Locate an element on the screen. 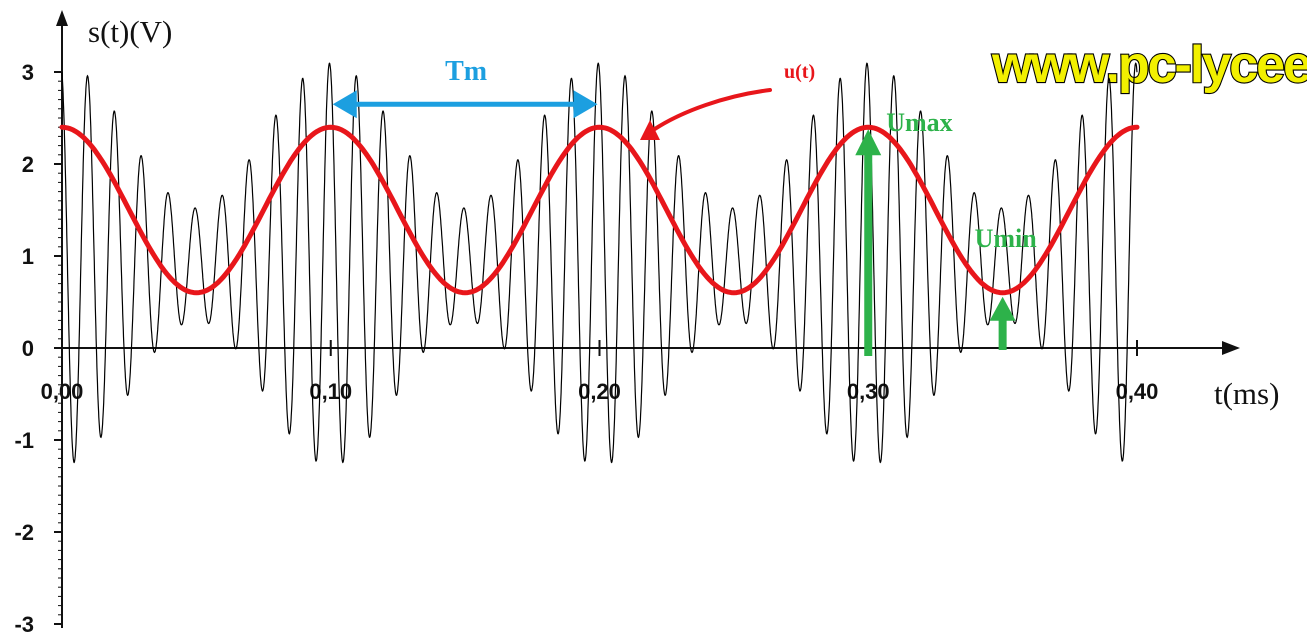 Image resolution: width=1307 pixels, height=637 pixels. u-annotation: u(t) is located at coordinates (727, 100).